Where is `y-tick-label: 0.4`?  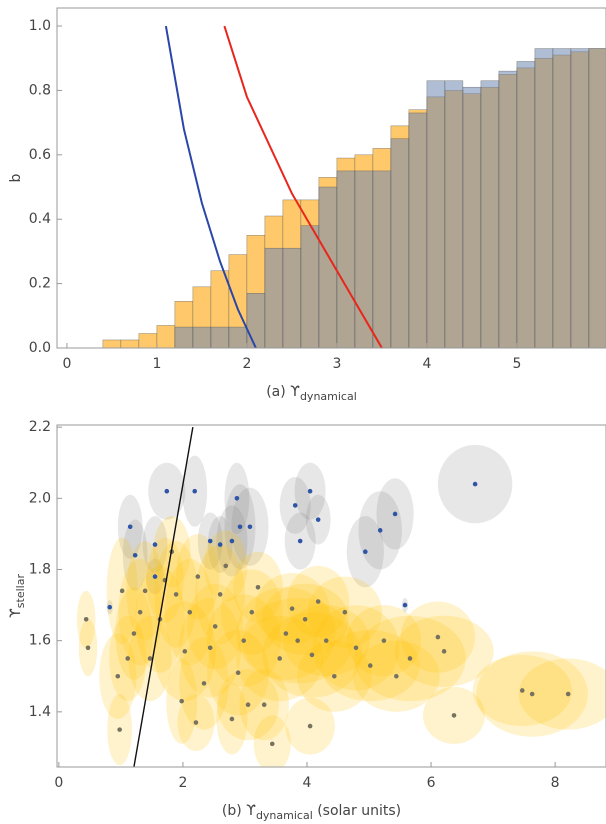 y-tick-label: 0.4 is located at coordinates (40, 219).